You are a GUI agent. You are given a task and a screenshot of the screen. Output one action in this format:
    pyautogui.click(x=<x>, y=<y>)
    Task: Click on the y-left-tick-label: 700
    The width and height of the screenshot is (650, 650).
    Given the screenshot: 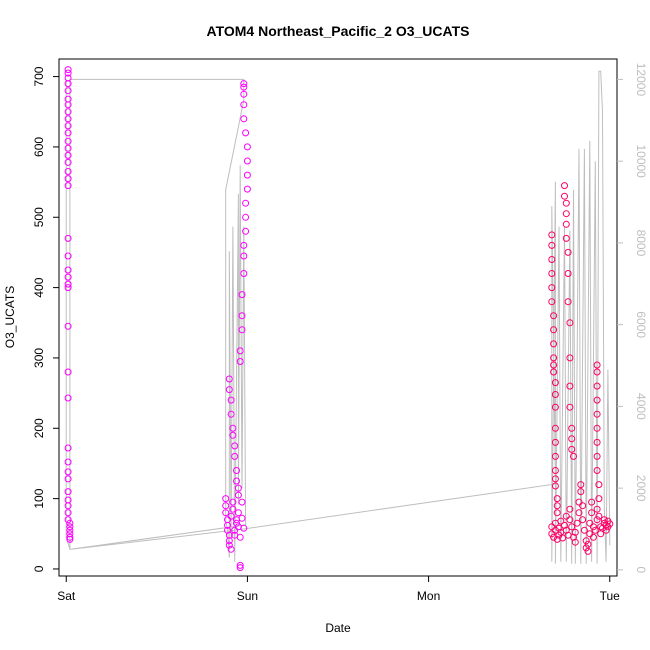 What is the action you would take?
    pyautogui.click(x=39, y=76)
    